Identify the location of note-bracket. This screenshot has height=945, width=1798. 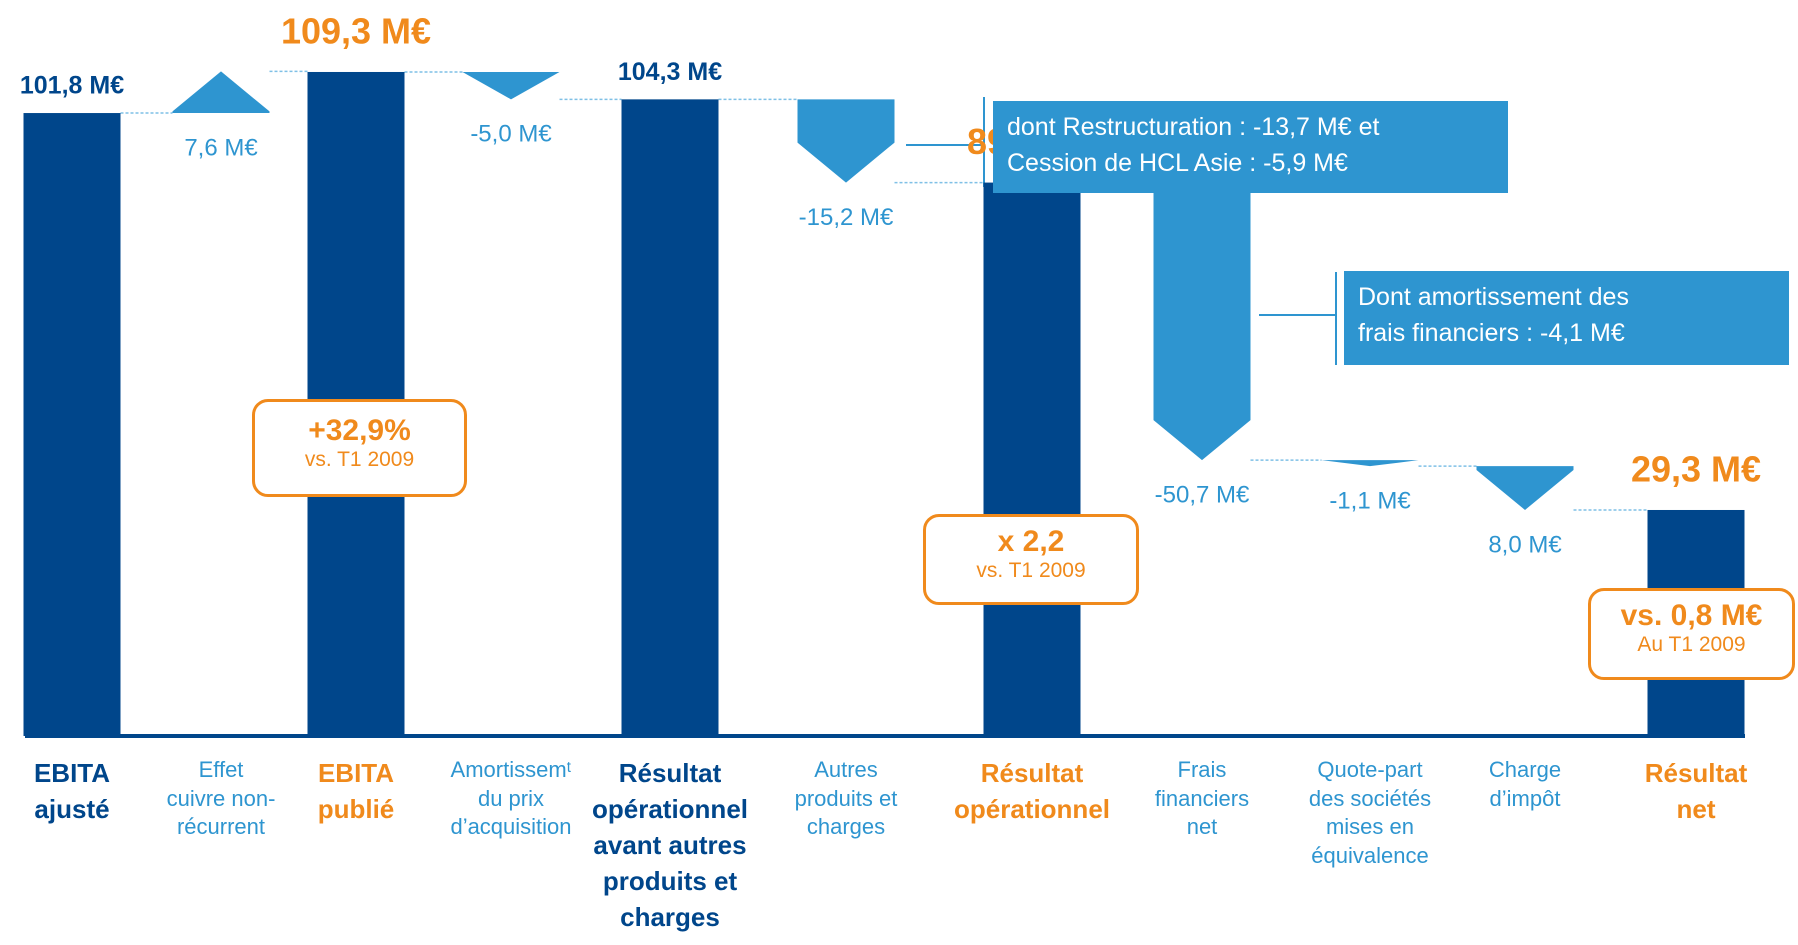
(1121, 231).